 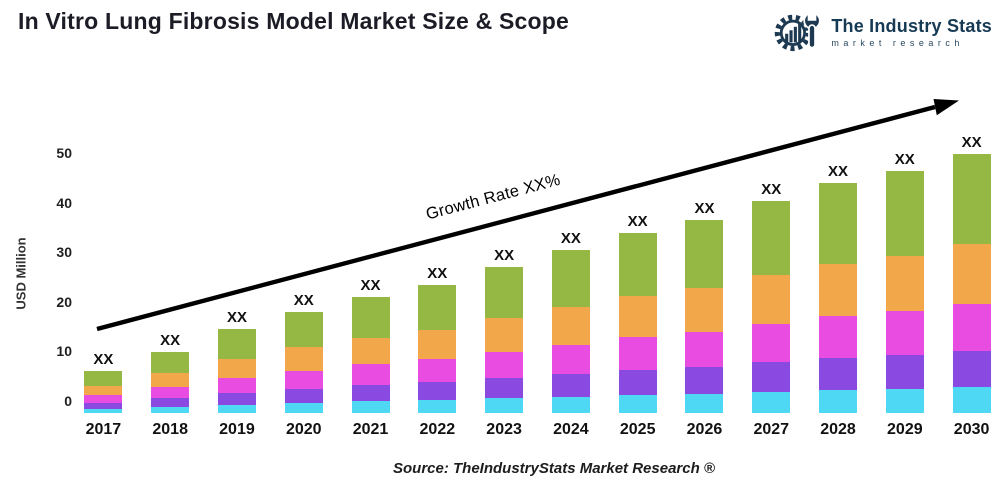 I want to click on y-axis-title: USD Million, so click(x=21, y=273).